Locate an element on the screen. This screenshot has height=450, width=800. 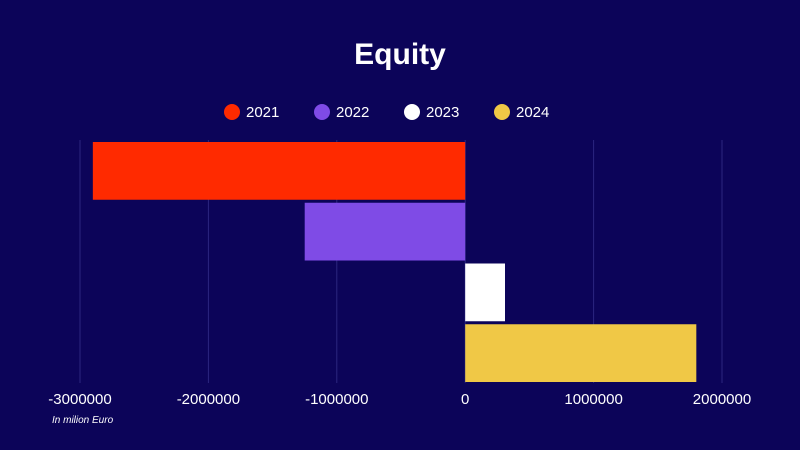
legend-marker-2023 is located at coordinates (412, 112).